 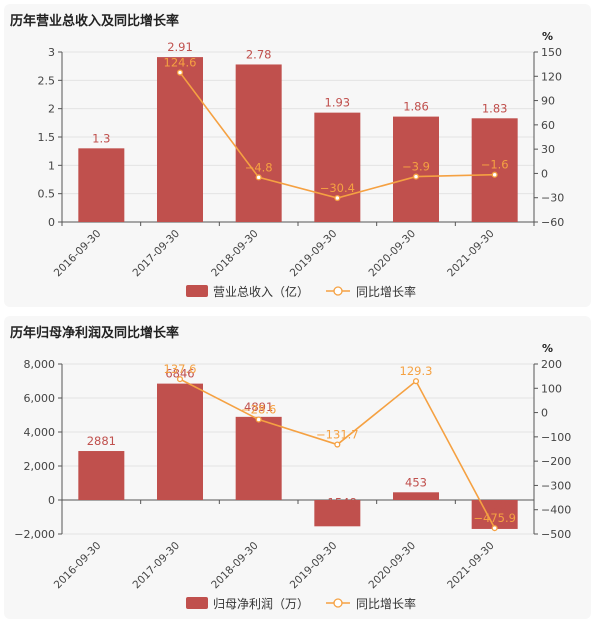 What do you see at coordinates (495, 165) in the screenshot?
I see `growth-value-label: −1.6` at bounding box center [495, 165].